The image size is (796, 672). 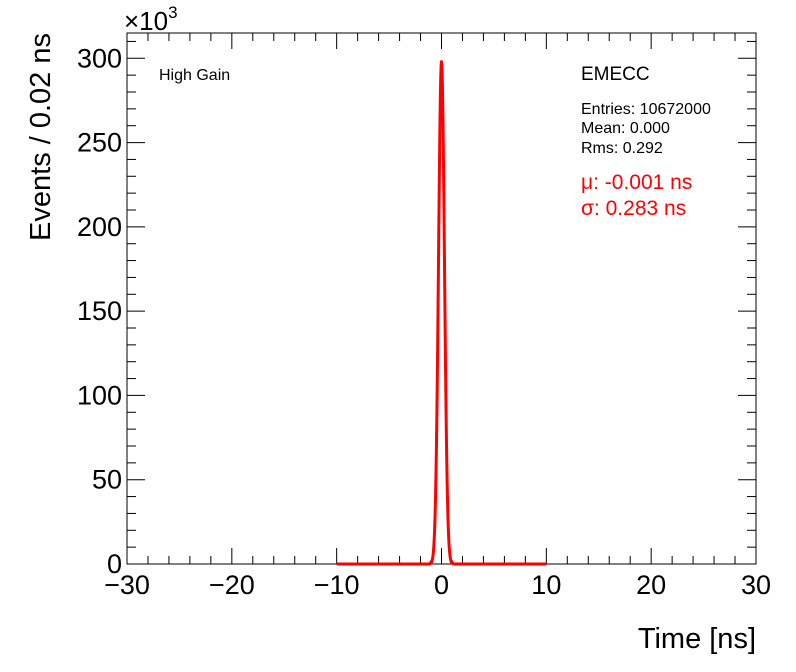 I want to click on stat-entries: Entries: 10672000, so click(x=646, y=109).